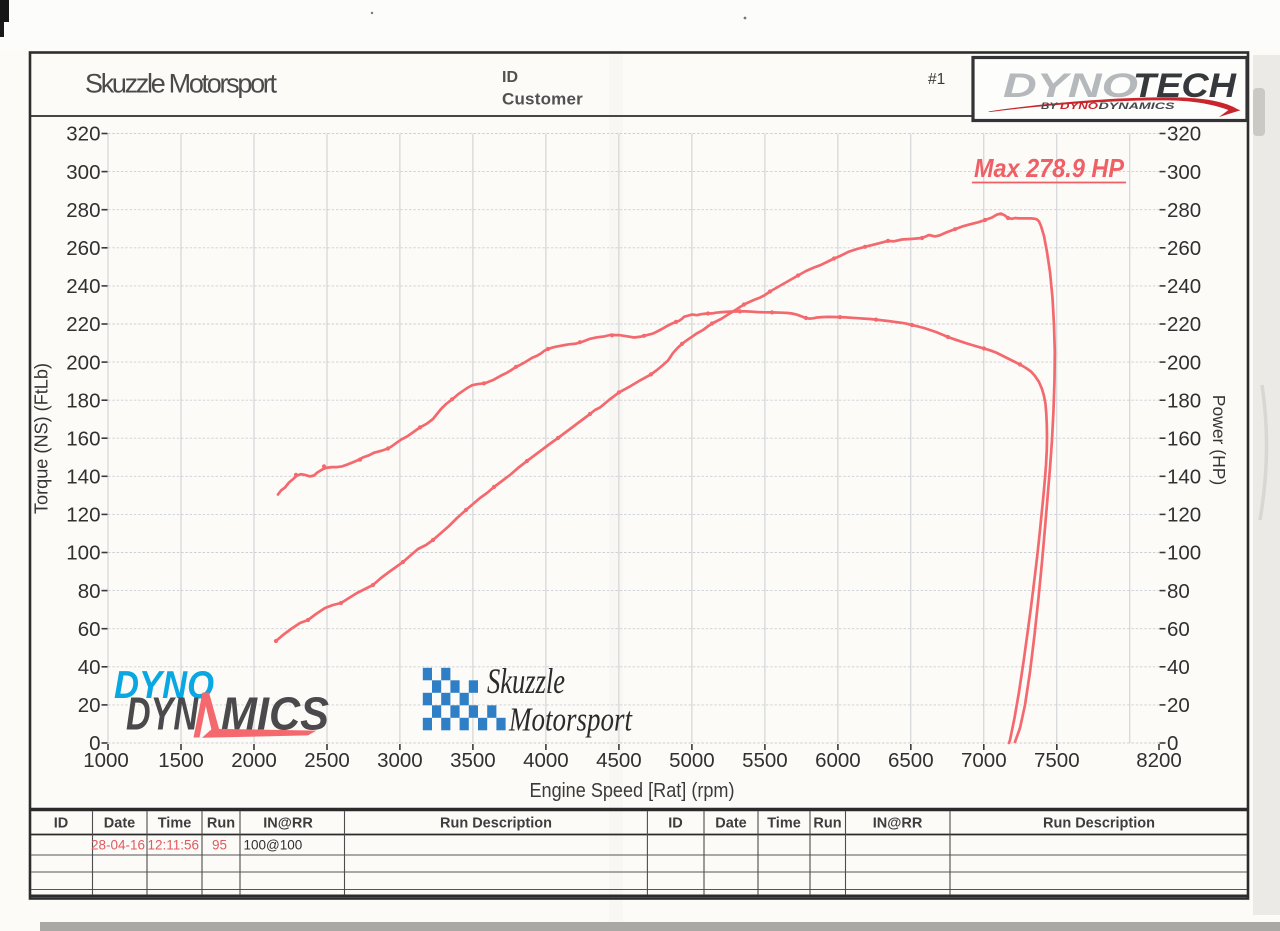 Image resolution: width=1280 pixels, height=931 pixels. I want to click on svg-text: 4000, so click(546, 760).